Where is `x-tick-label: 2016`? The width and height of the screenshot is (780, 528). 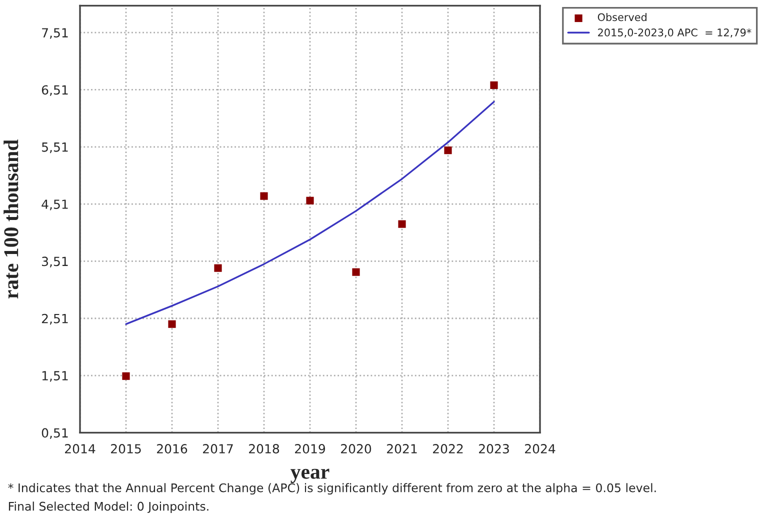 x-tick-label: 2016 is located at coordinates (172, 449).